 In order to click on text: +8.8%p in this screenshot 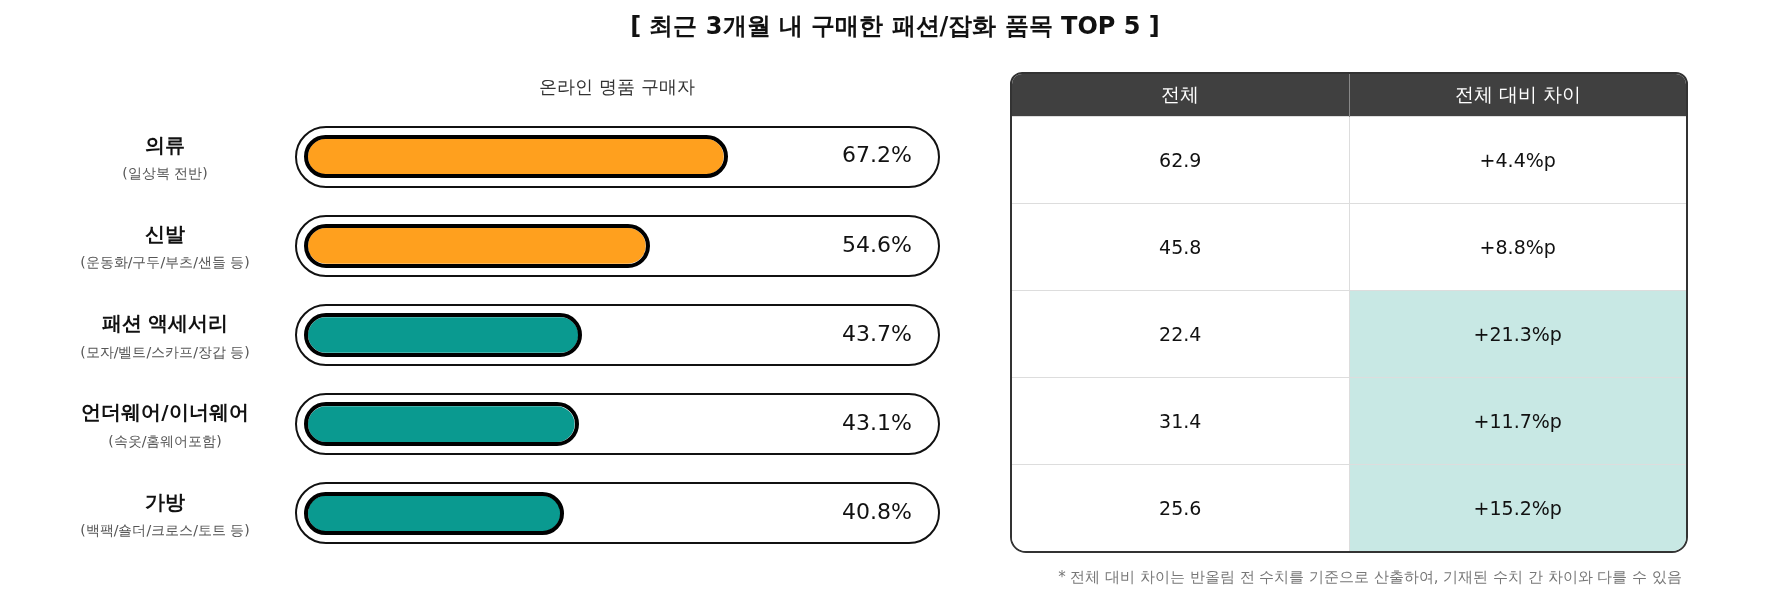, I will do `click(1517, 247)`.